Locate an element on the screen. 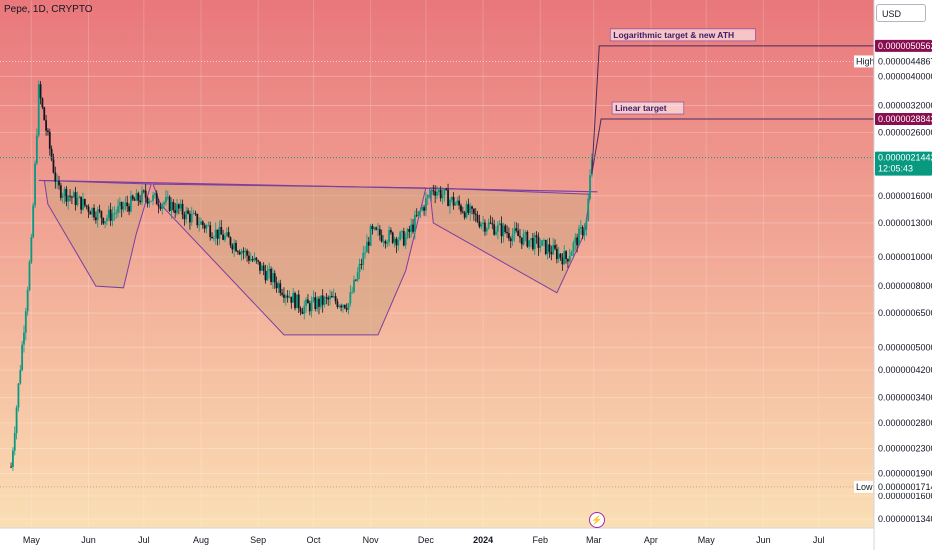 This screenshot has height=550, width=932. lightning-icon: ⚡ is located at coordinates (597, 520).